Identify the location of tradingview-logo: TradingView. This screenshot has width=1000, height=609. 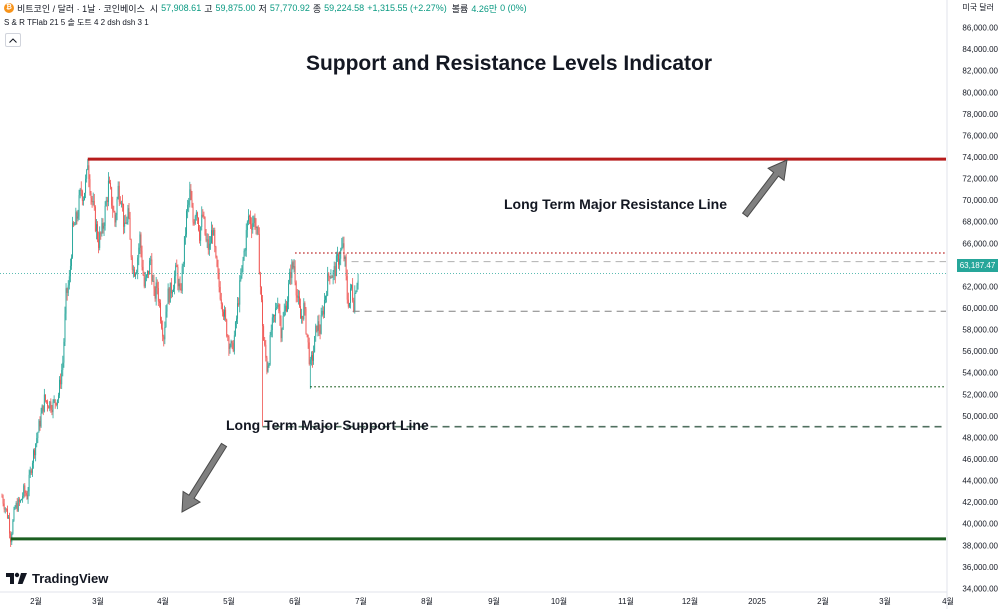
(57, 578).